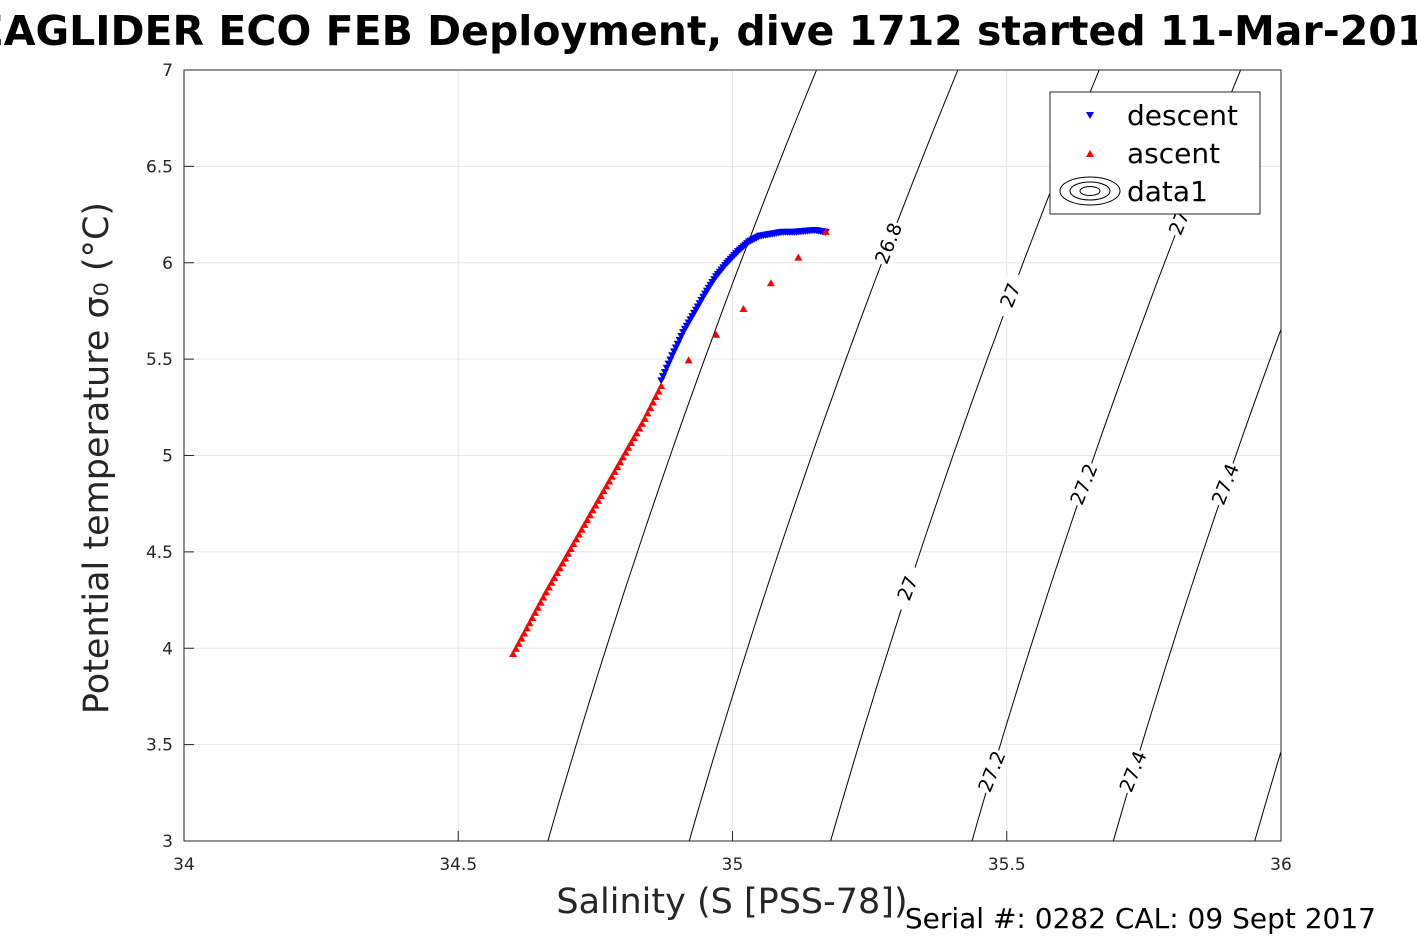 Image resolution: width=1417 pixels, height=945 pixels. Describe the element at coordinates (458, 865) in the screenshot. I see `x-tick-label: 34.5` at that location.